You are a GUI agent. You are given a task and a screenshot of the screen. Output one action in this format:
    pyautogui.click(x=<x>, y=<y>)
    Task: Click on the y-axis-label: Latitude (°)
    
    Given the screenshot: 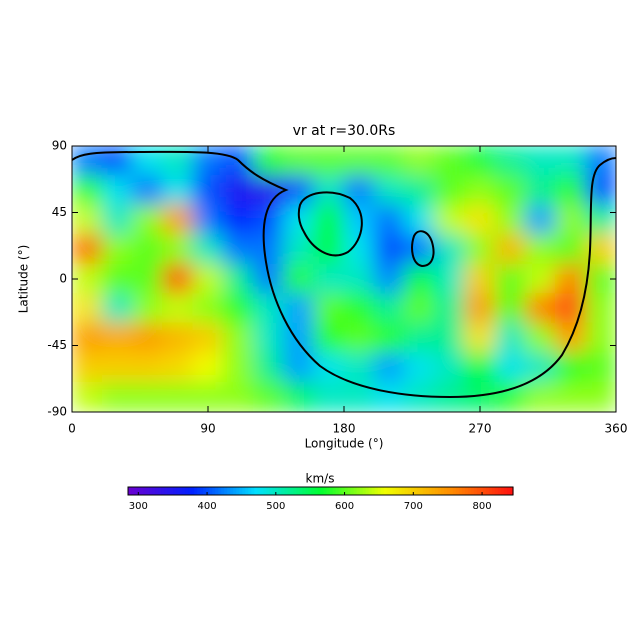 What is the action you would take?
    pyautogui.click(x=24, y=279)
    